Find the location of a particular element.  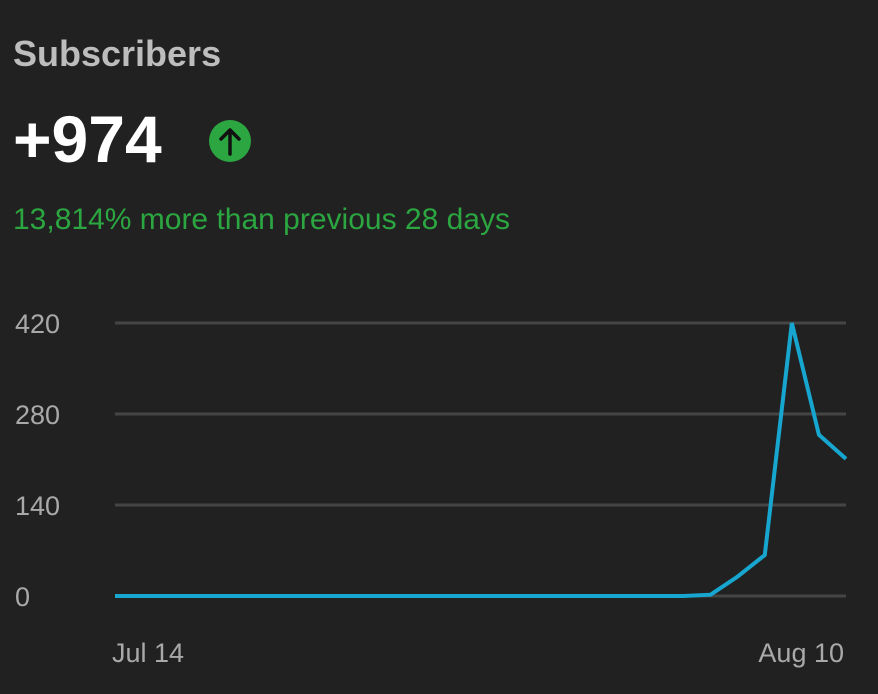

y-tick-label: 420 is located at coordinates (37, 324).